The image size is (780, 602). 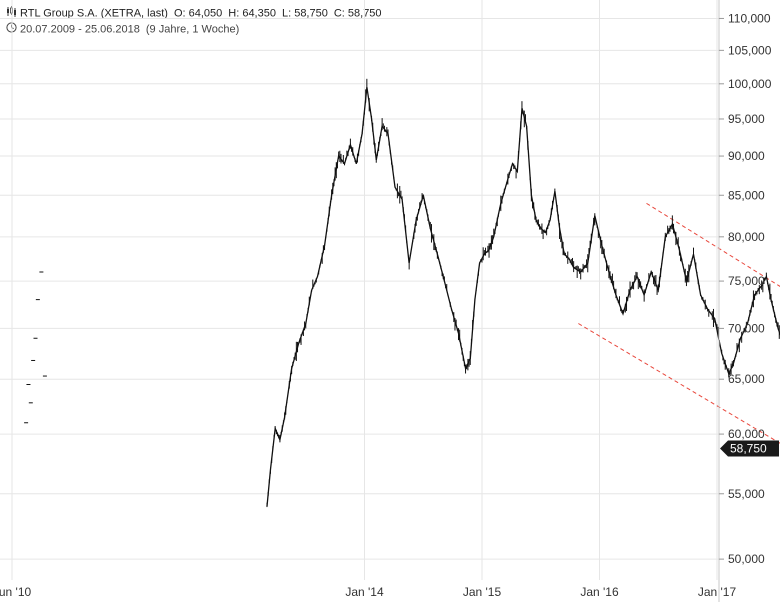 What do you see at coordinates (746, 379) in the screenshot?
I see `y-tick-label: 65,000` at bounding box center [746, 379].